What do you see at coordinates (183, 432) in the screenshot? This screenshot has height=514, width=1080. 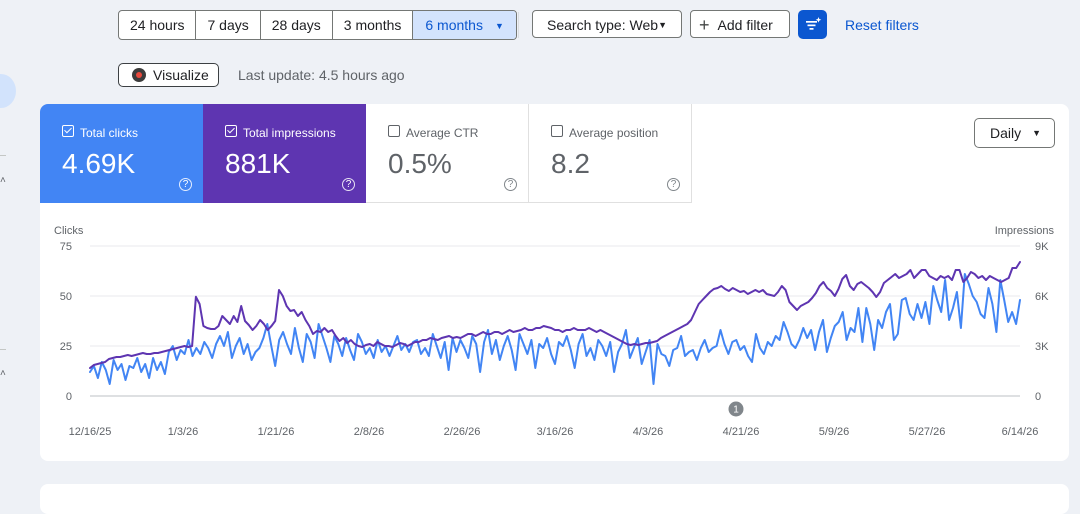 I see `x-tick-label: 1/3/26` at bounding box center [183, 432].